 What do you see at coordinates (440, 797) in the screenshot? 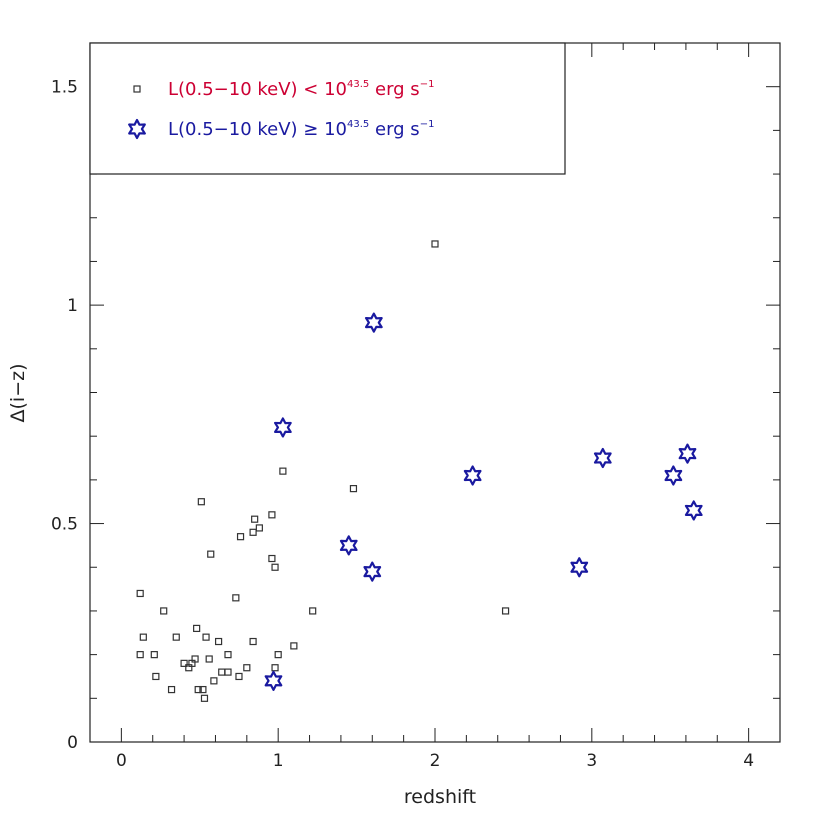
I see `x-axis-title: redshift` at bounding box center [440, 797].